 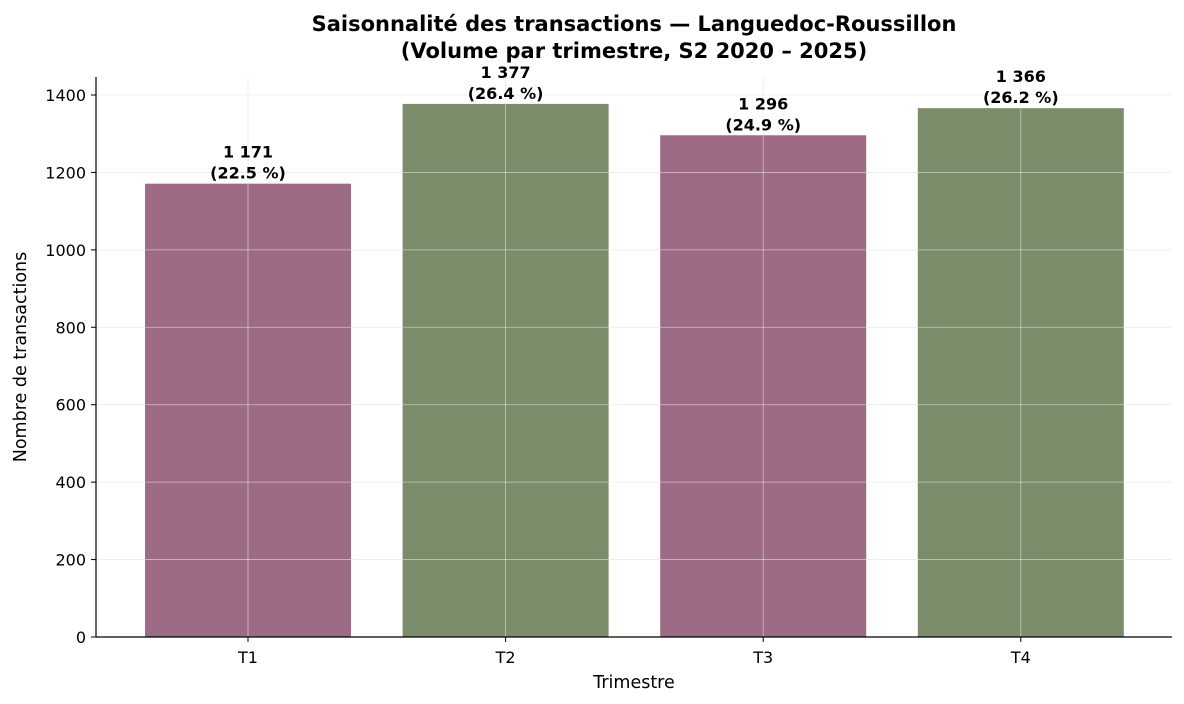 I want to click on data-label-value: 1 296, so click(x=763, y=103).